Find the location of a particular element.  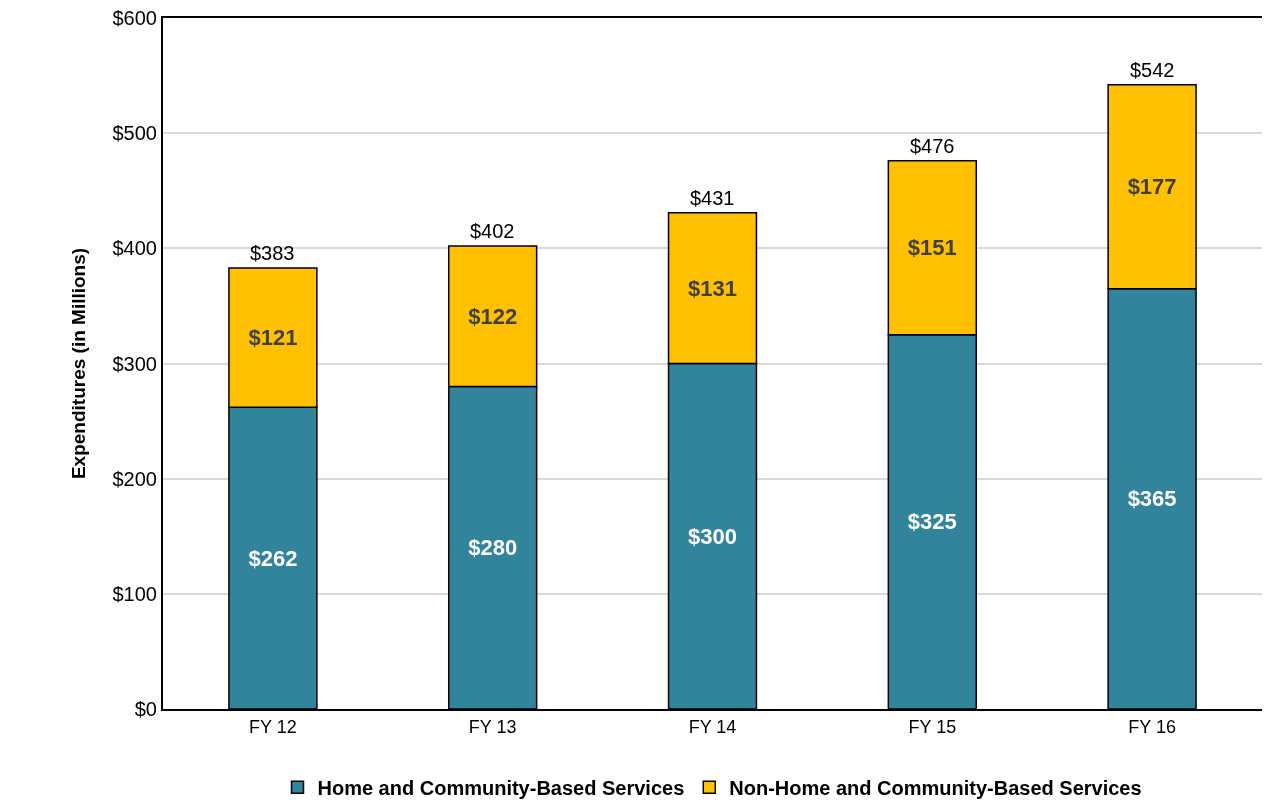

total-label: $402 is located at coordinates (492, 231).